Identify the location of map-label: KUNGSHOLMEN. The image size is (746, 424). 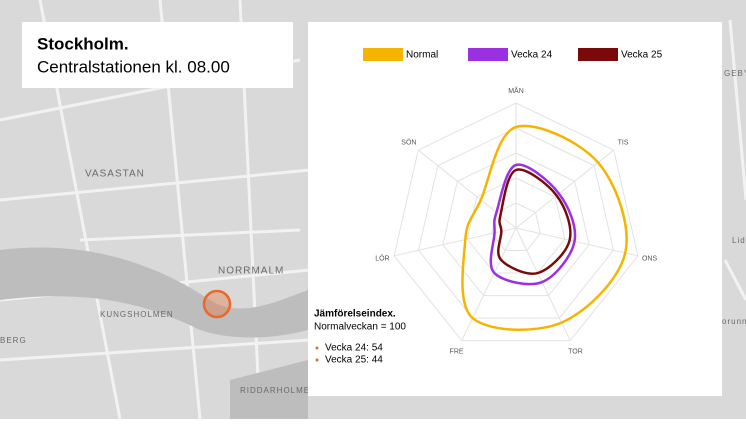
(137, 314).